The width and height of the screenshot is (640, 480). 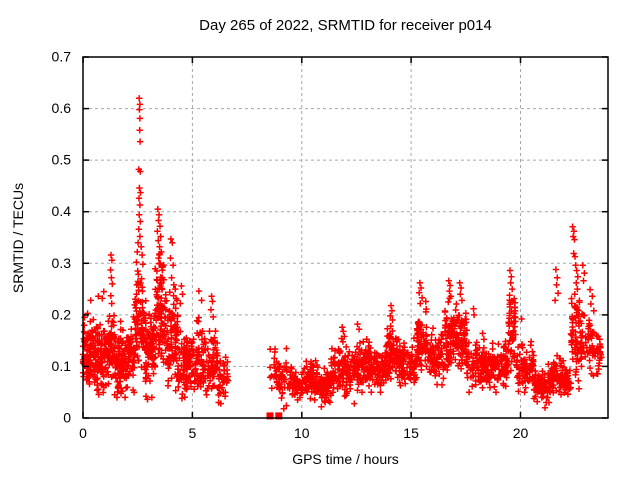 I want to click on y-tick-label: 0.1, so click(x=62, y=366).